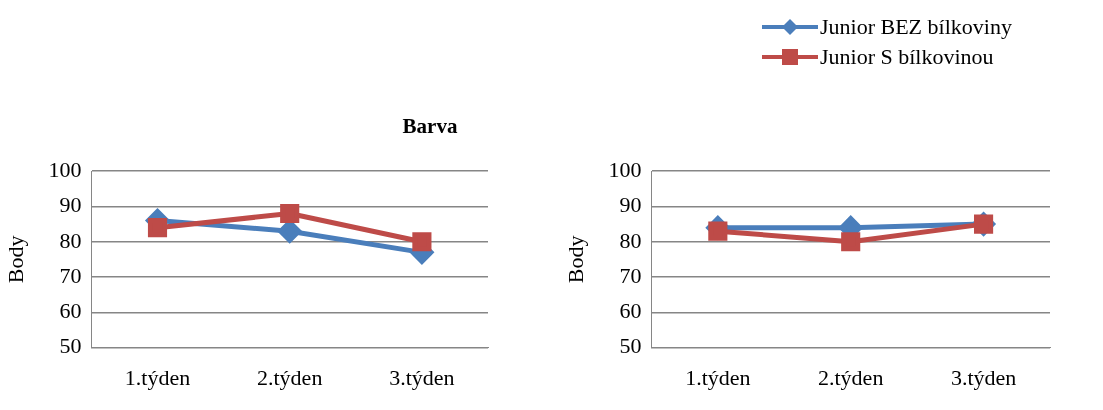  Describe the element at coordinates (907, 57) in the screenshot. I see `legend-label: Junior S bílkovinou` at that location.